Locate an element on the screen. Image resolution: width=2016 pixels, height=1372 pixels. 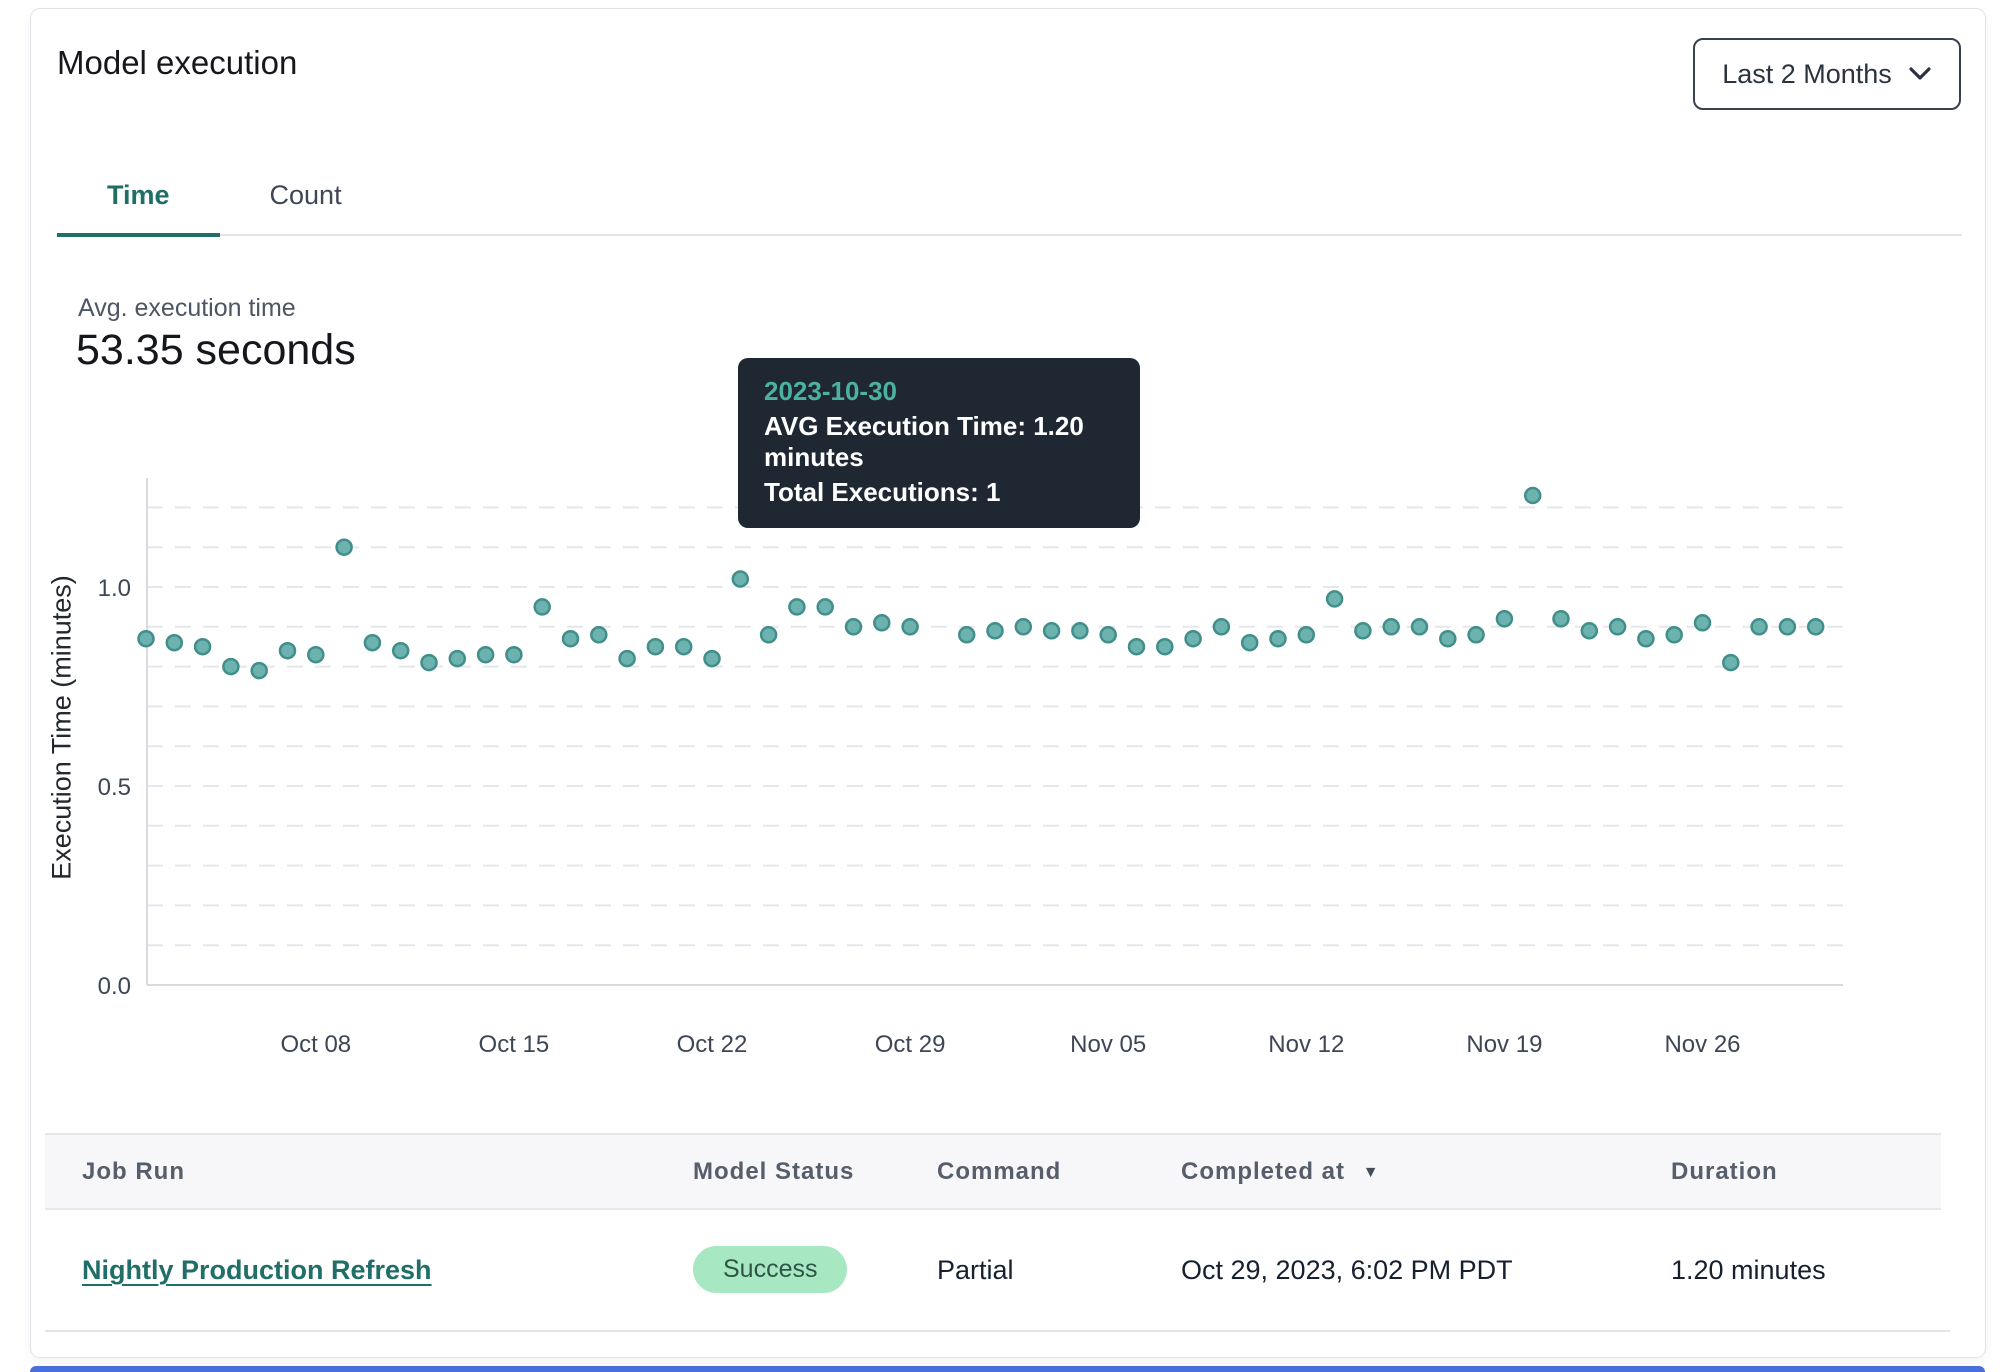
job-run-link: Nightly Production Refresh is located at coordinates (257, 1270).